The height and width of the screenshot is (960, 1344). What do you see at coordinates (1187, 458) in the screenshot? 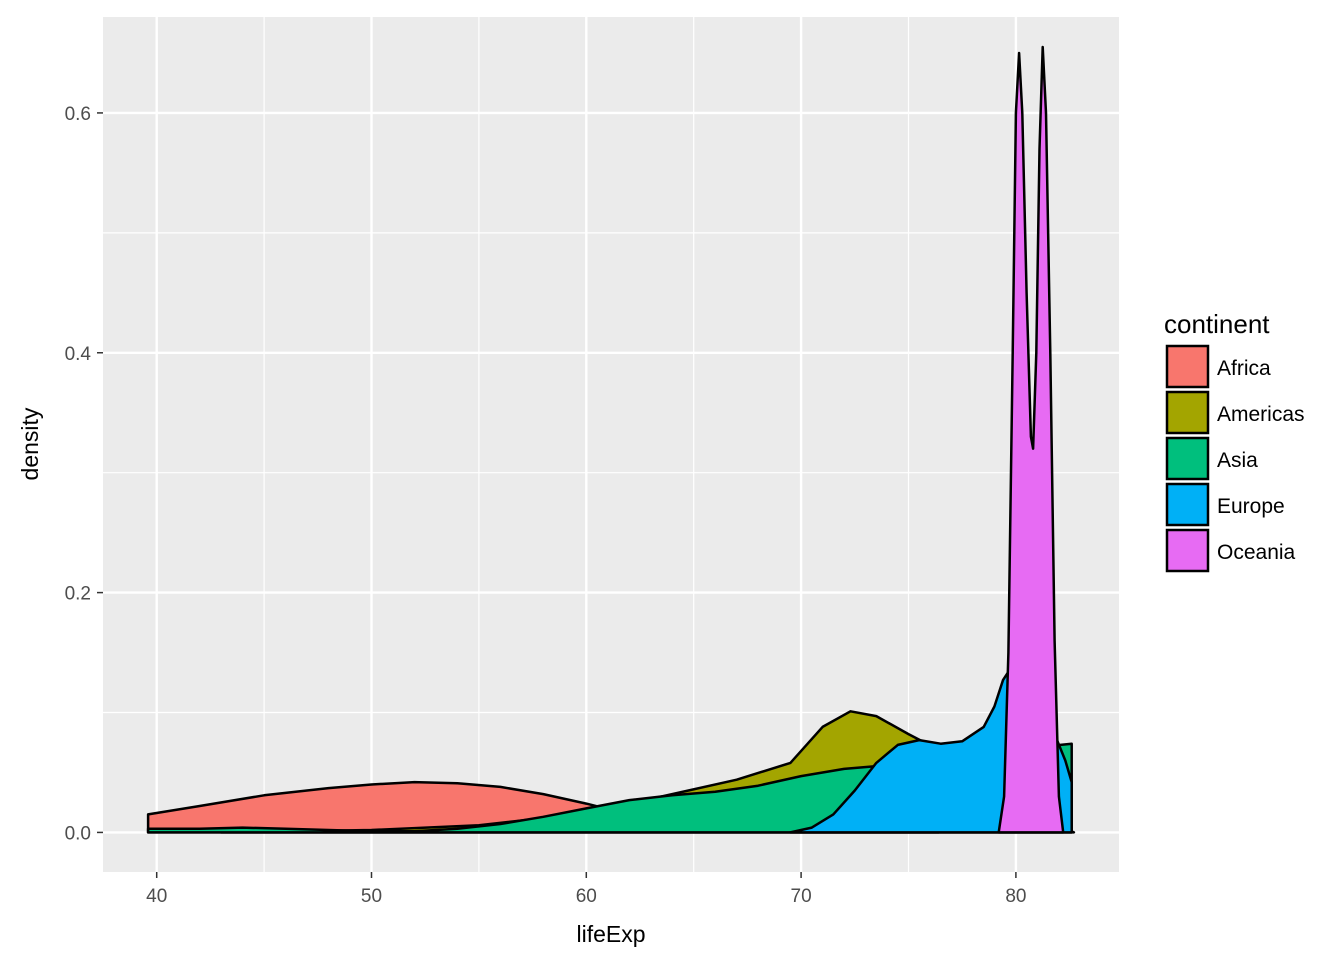
I see `legend-swatch-asia` at bounding box center [1187, 458].